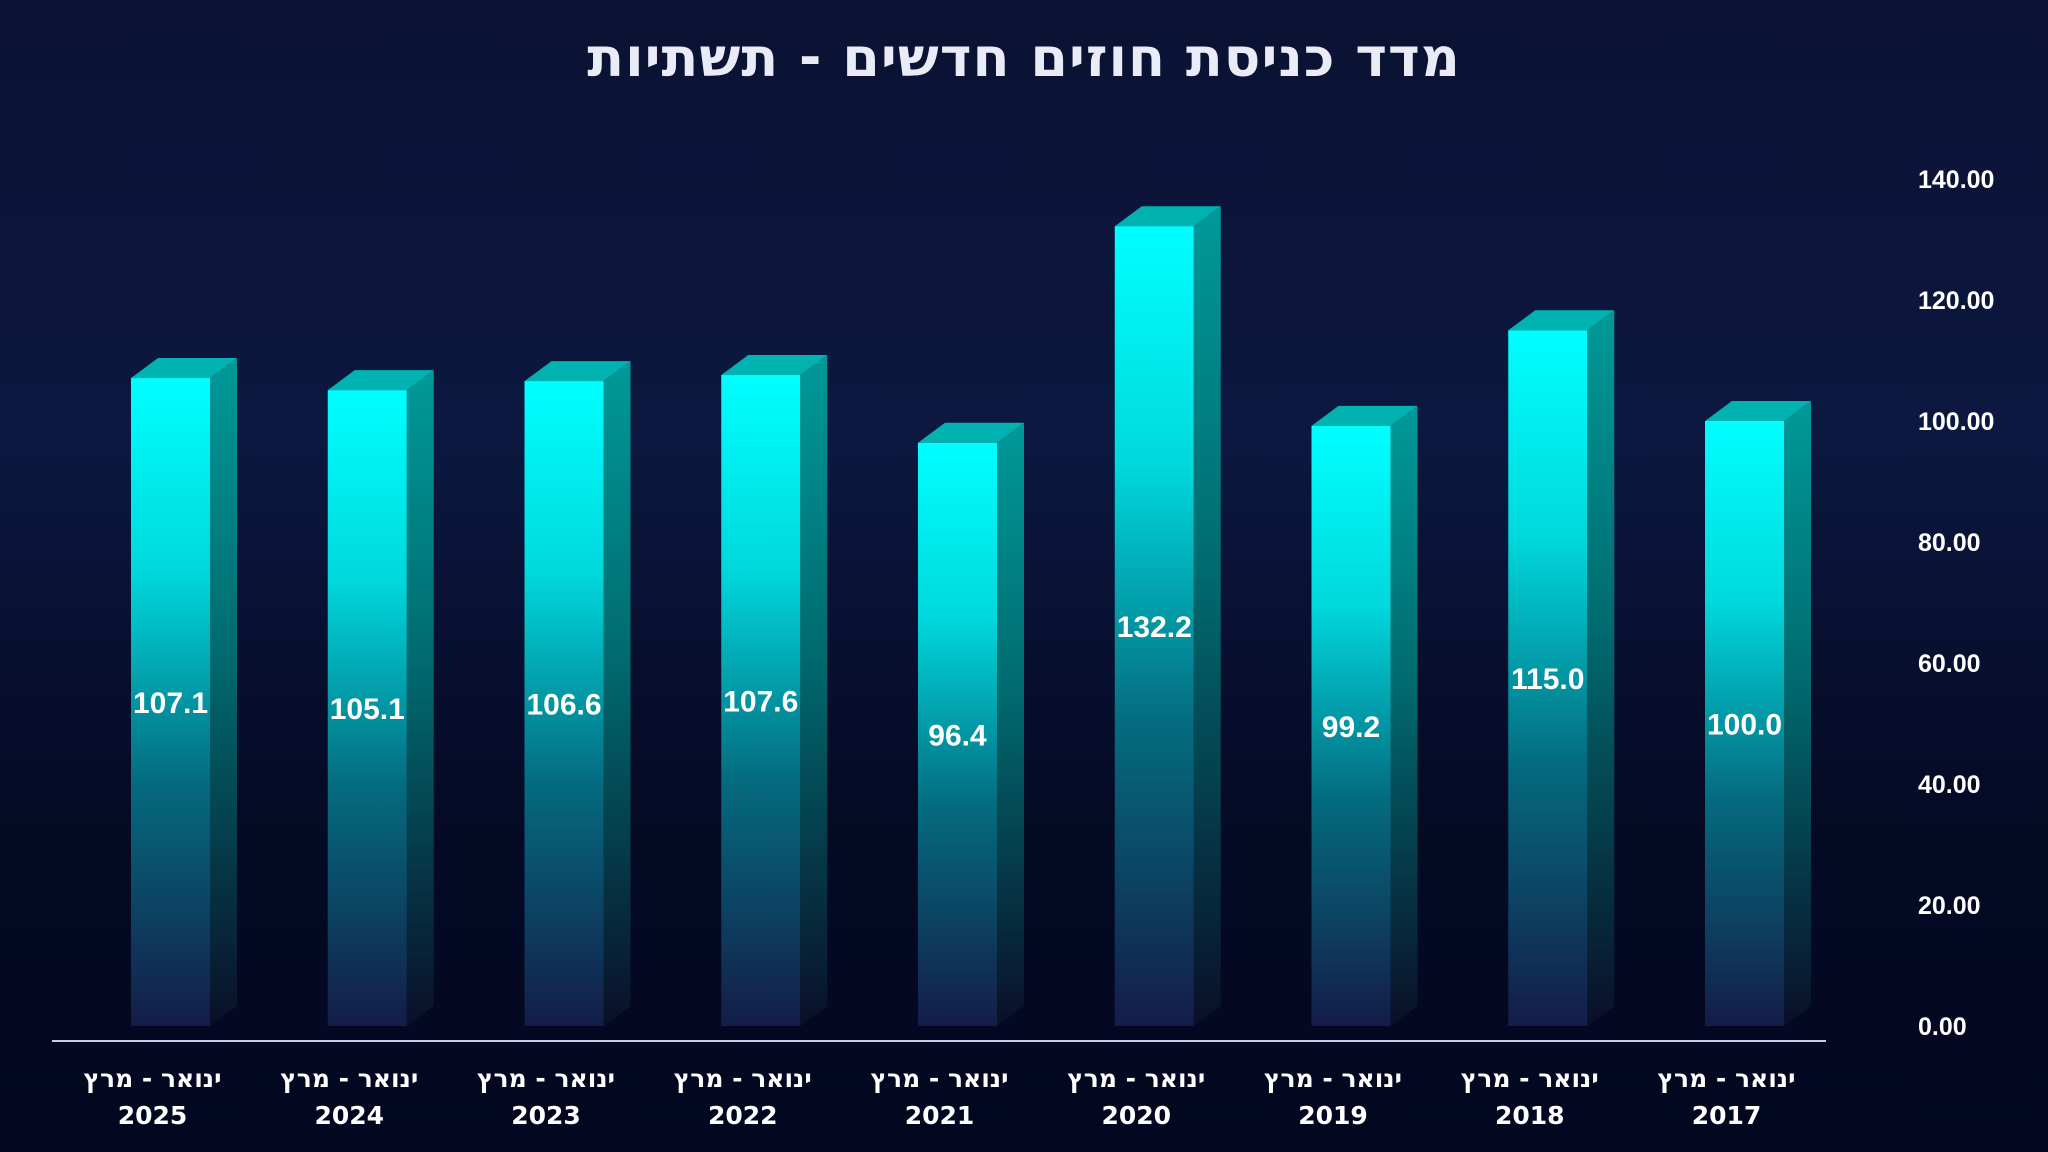 This screenshot has height=1152, width=2048. Describe the element at coordinates (153, 1115) in the screenshot. I see `category-label-year: 2025` at that location.